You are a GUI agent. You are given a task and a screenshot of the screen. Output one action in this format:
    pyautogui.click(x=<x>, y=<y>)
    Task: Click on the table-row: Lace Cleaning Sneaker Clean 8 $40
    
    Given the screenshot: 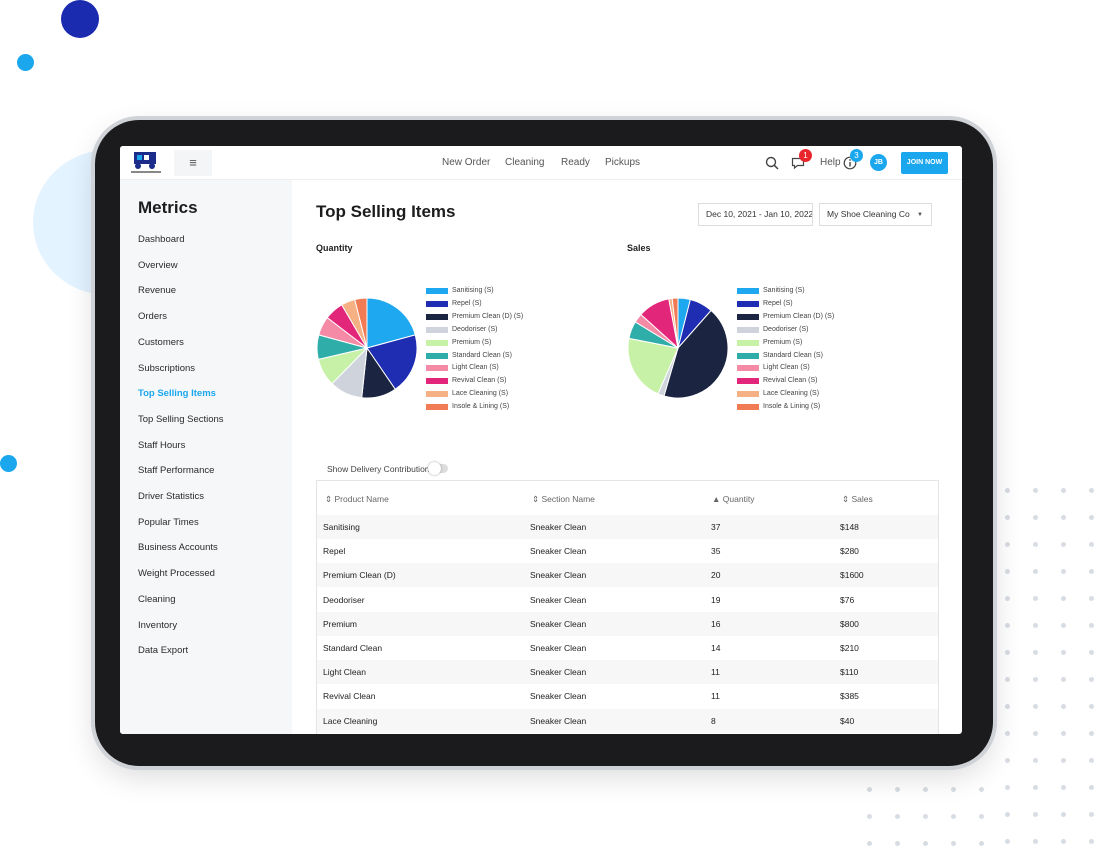 What is the action you would take?
    pyautogui.click(x=627, y=720)
    